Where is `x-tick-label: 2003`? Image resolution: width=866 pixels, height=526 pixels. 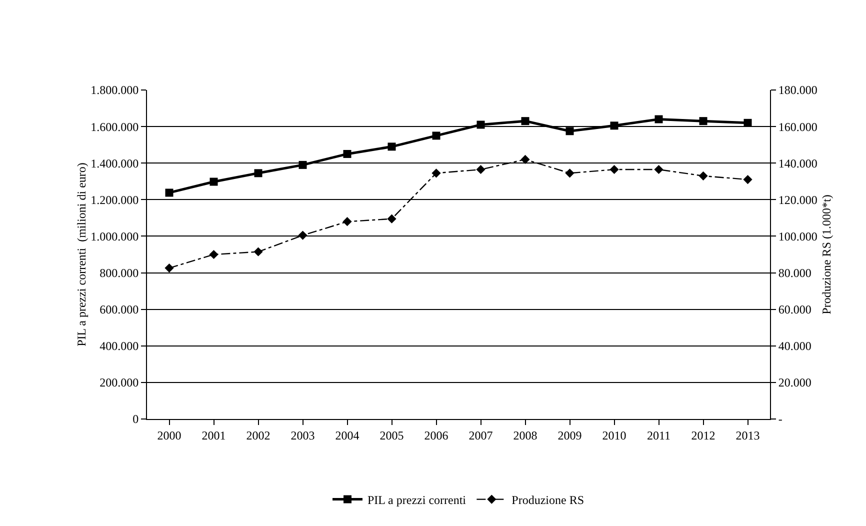 x-tick-label: 2003 is located at coordinates (302, 435).